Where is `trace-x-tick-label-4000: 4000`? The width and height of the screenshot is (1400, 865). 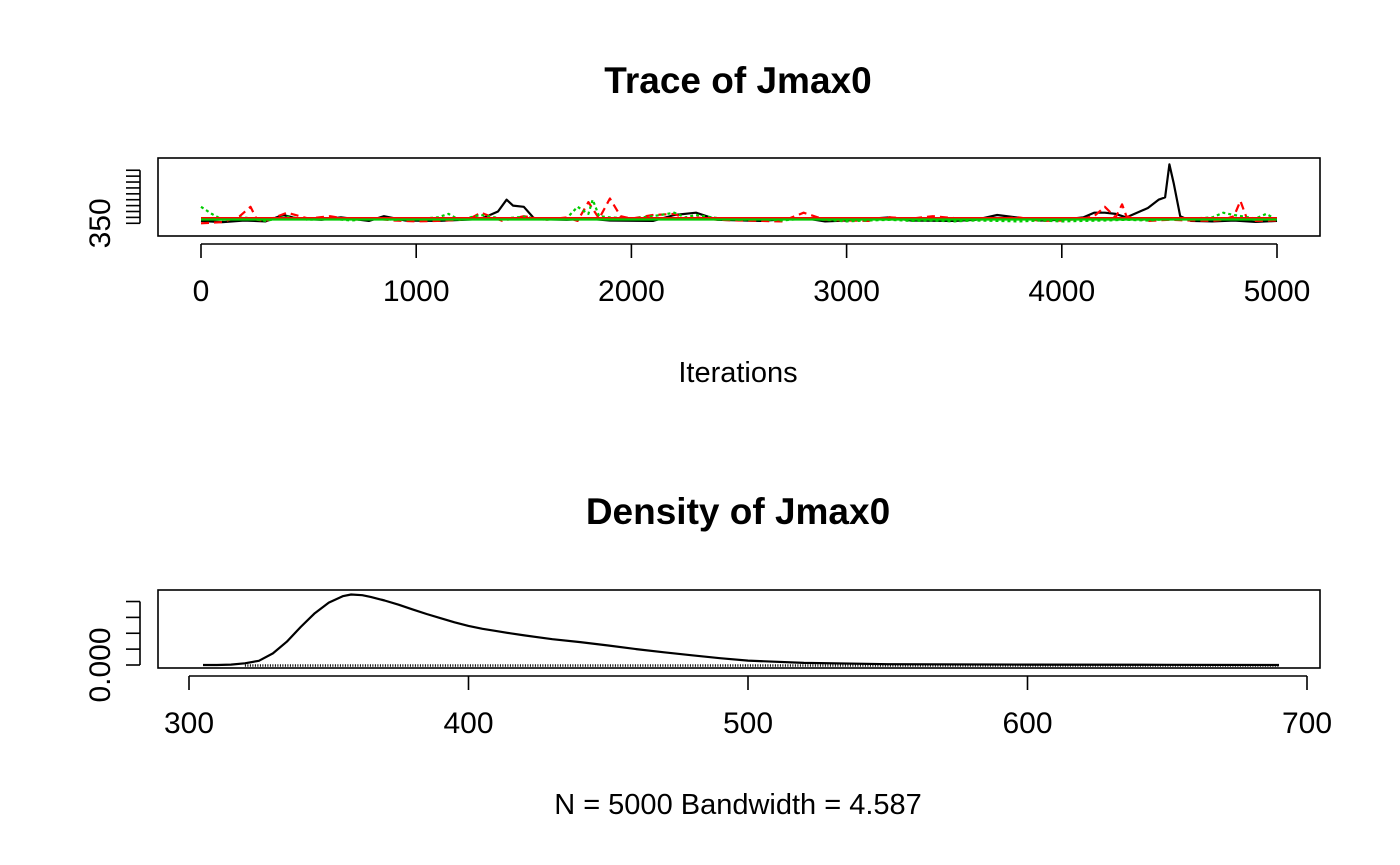
trace-x-tick-label-4000: 4000 is located at coordinates (1061, 291).